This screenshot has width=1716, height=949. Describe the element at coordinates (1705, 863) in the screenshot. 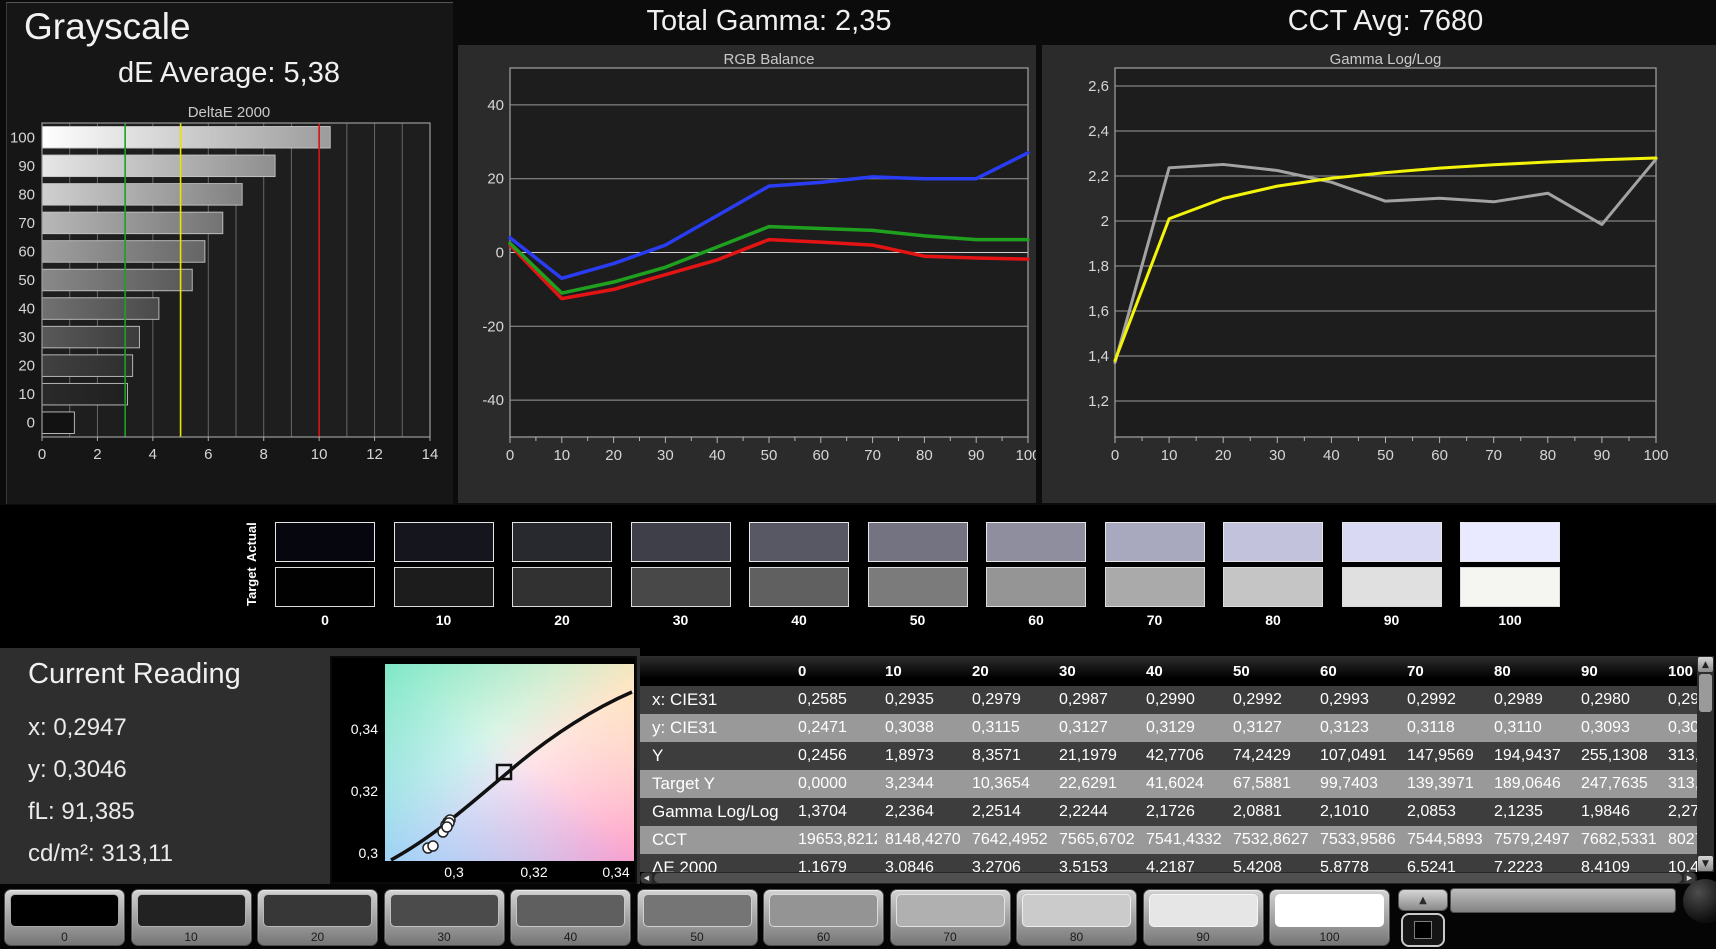

I see `scroll-down-icon: ▼` at that location.